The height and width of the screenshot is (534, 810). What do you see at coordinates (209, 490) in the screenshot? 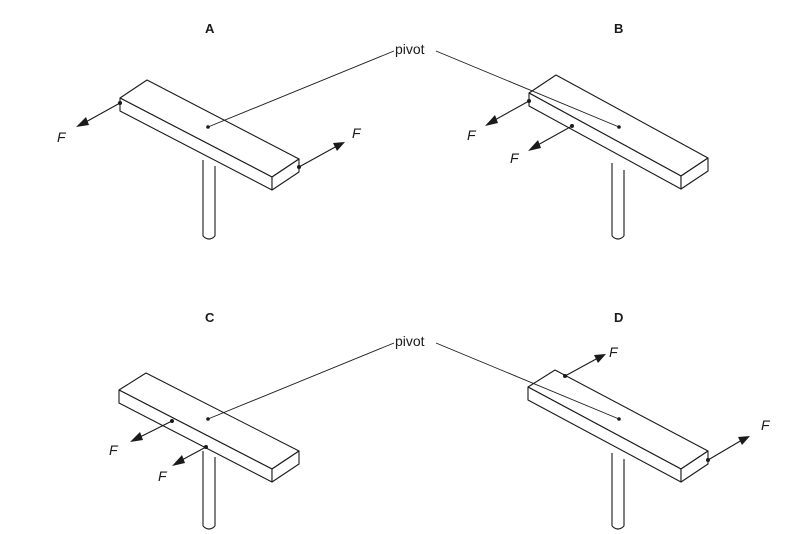
I see `panel-c-post` at bounding box center [209, 490].